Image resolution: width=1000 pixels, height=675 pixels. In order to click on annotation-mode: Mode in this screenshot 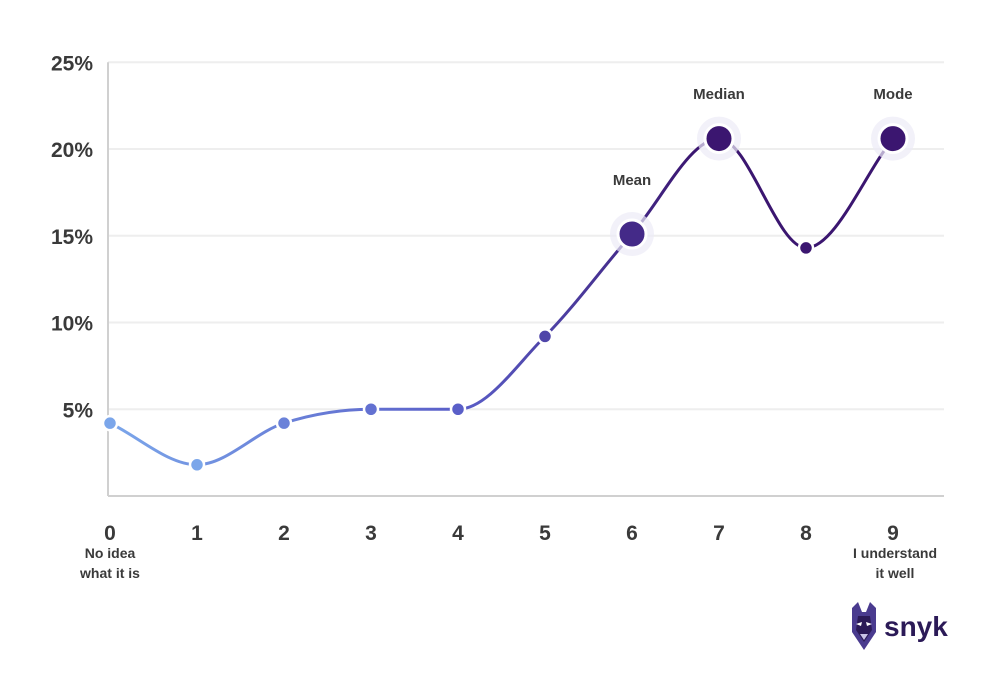, I will do `click(892, 94)`.